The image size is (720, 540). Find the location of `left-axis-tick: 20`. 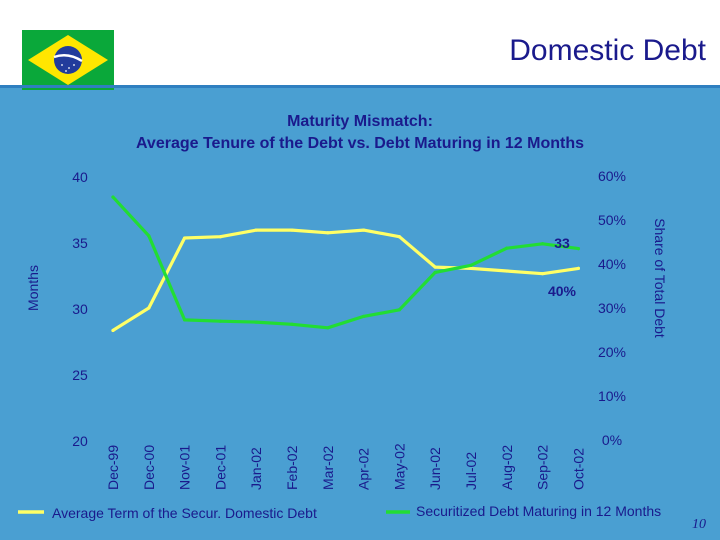

left-axis-tick: 20 is located at coordinates (80, 441).